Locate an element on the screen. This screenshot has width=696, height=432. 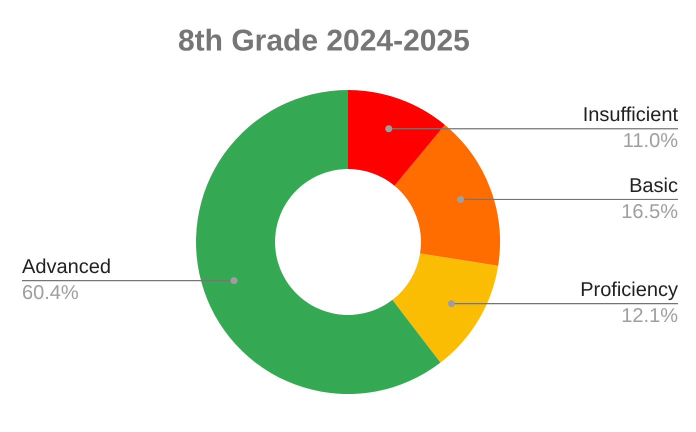
data-label: 16.5% is located at coordinates (649, 211).